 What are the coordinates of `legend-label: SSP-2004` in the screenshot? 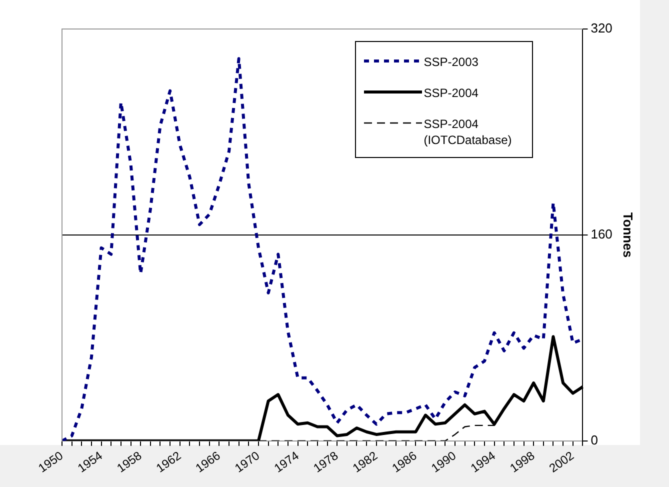 It's located at (451, 93).